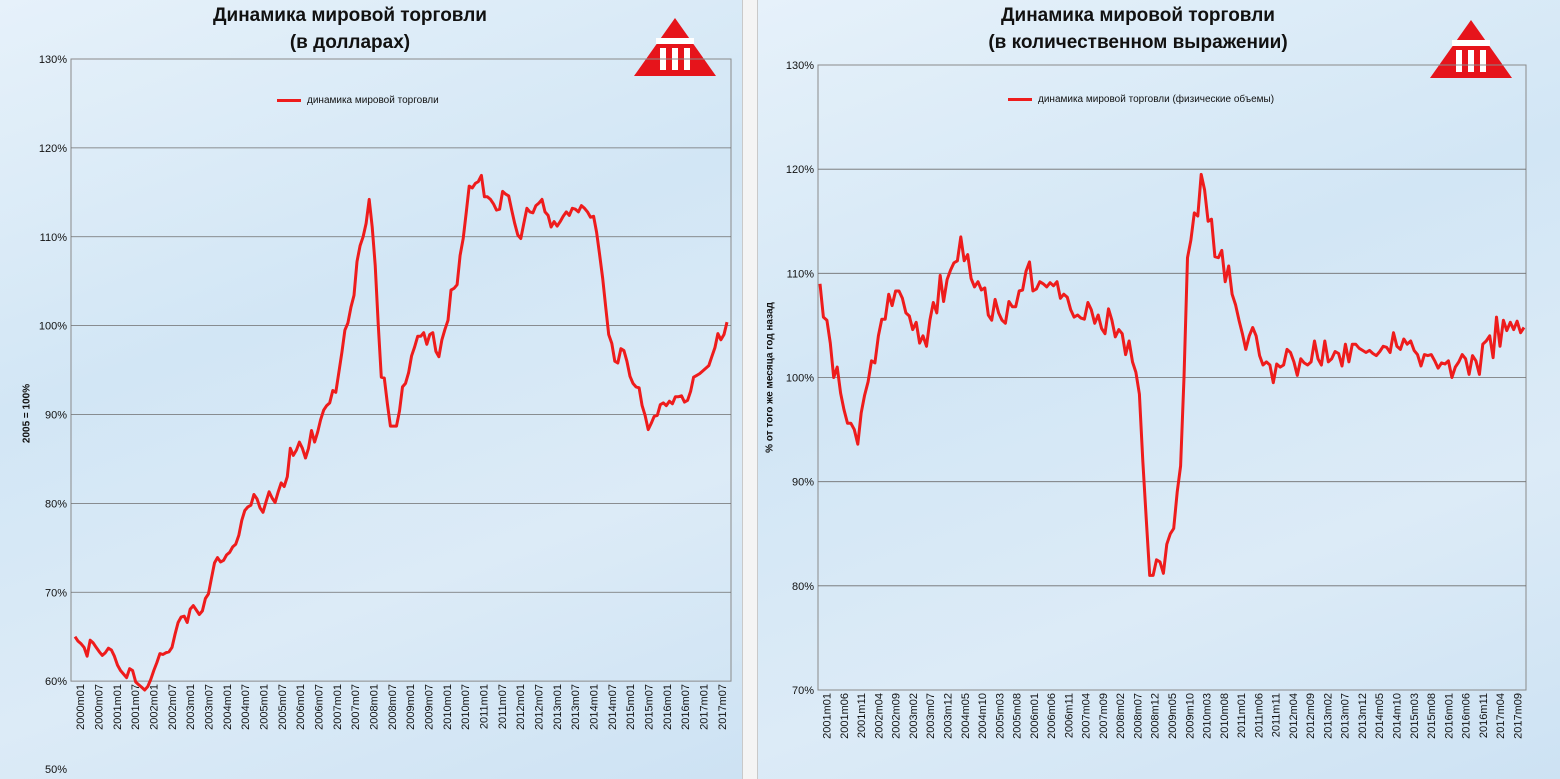 The width and height of the screenshot is (1560, 779). Describe the element at coordinates (56, 416) in the screenshot. I see `left-y-tick-label: 90%` at that location.